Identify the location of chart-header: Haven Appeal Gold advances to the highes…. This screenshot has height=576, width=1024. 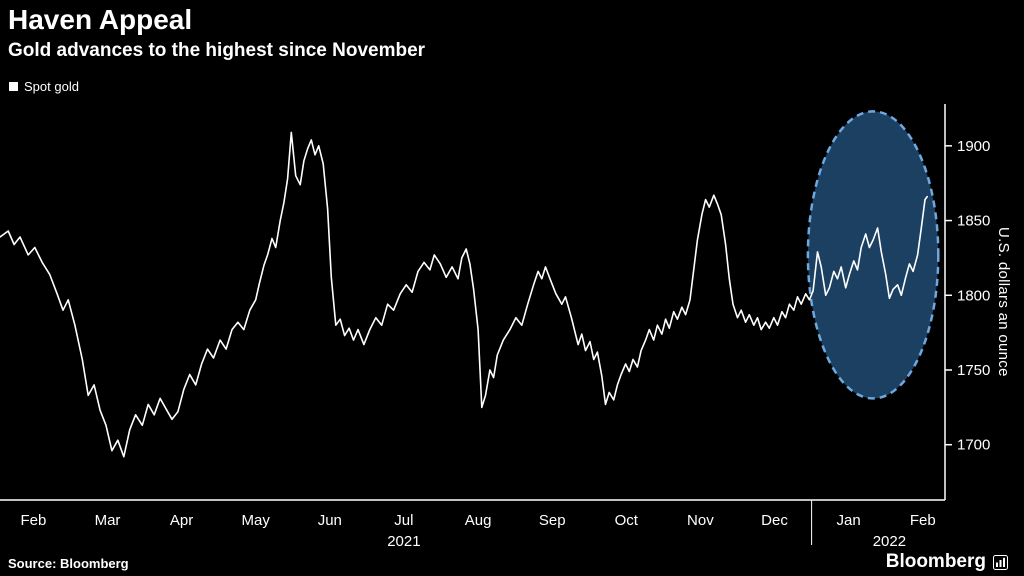
(216, 33).